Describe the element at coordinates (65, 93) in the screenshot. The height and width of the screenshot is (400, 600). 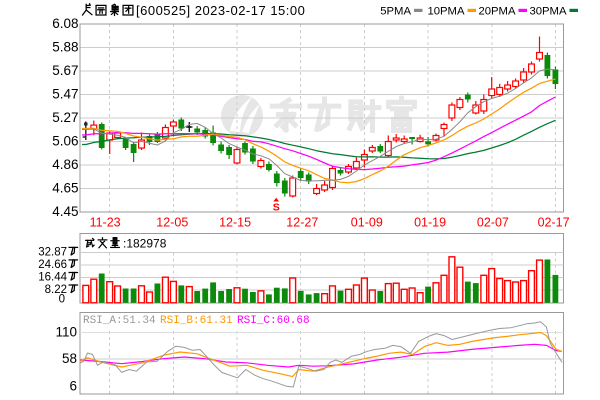
I see `svg-text: 5.47` at that location.